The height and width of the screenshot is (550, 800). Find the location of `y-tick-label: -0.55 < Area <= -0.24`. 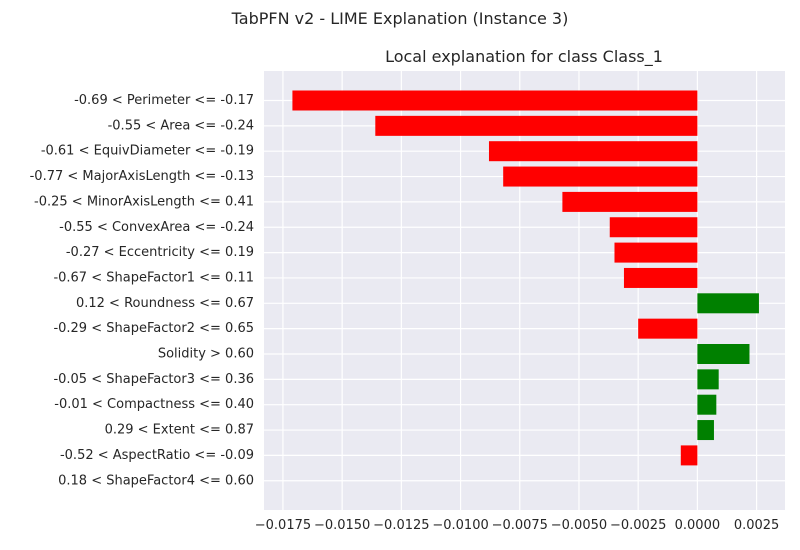

y-tick-label: -0.55 < Area <= -0.24 is located at coordinates (181, 125).